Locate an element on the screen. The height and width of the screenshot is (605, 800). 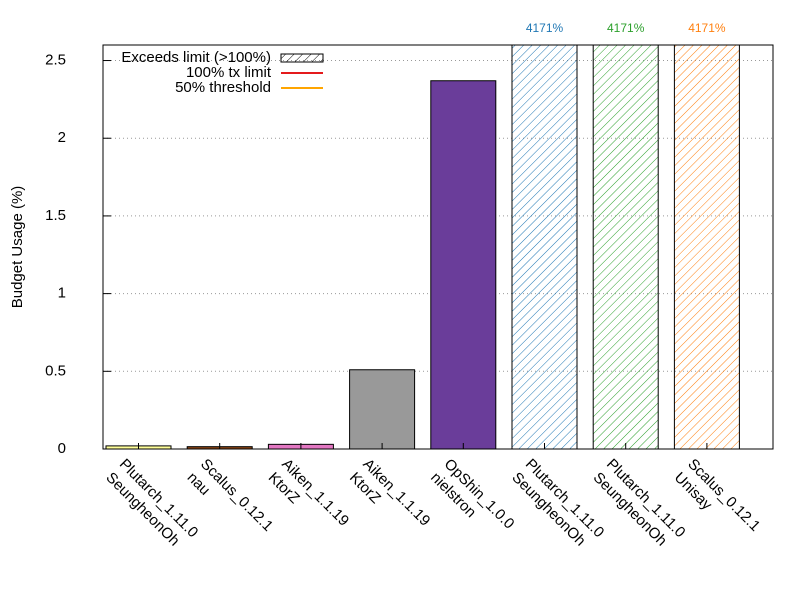
y-tick-label: 0.5 is located at coordinates (55, 370).